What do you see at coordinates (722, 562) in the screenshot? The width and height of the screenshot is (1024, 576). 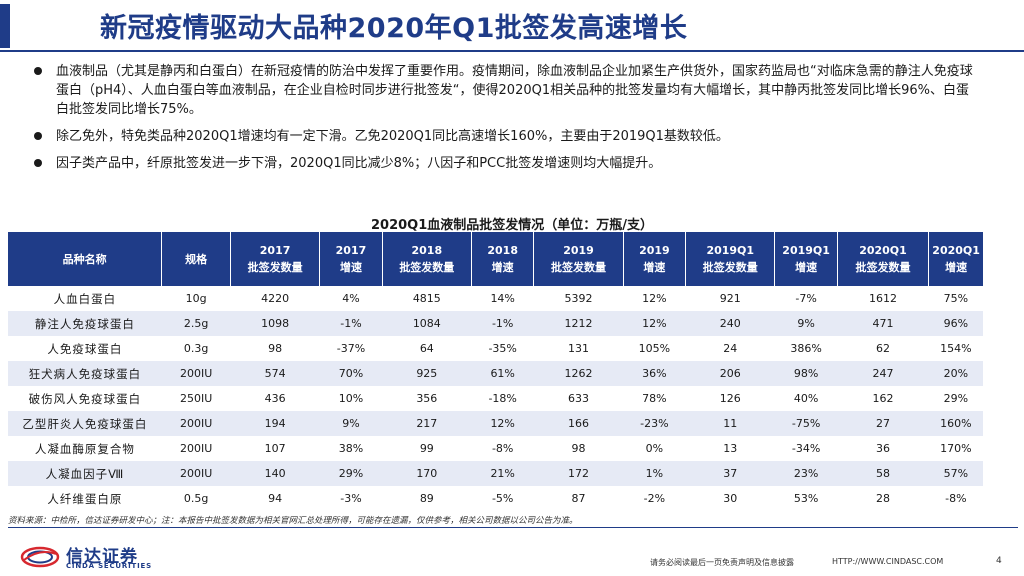 I see `disclaimer-text: 请务必阅读最后一页免责声明及信息披露` at bounding box center [722, 562].